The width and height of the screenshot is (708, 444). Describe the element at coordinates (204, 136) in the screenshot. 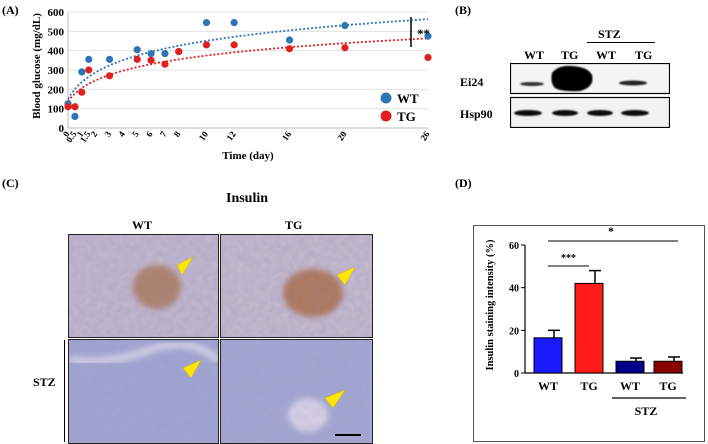

I see `x-tick-label: 10` at that location.